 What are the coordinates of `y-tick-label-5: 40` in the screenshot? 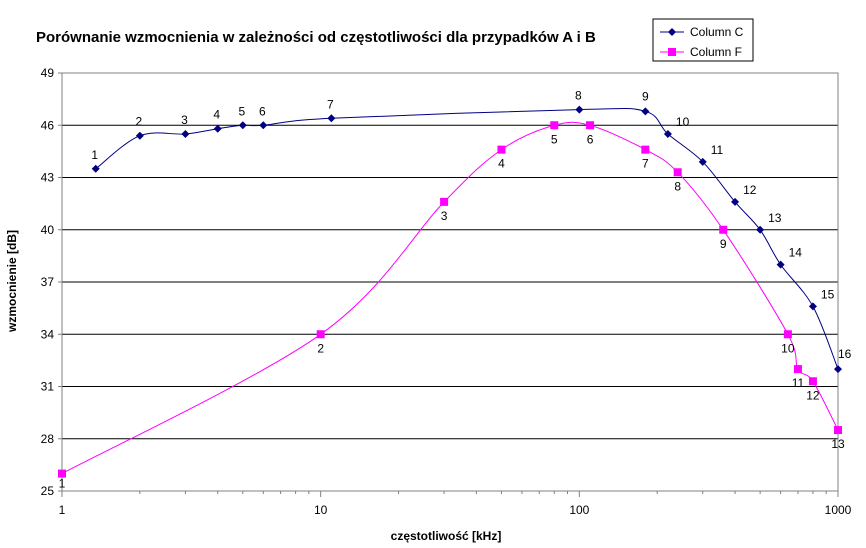 It's located at (48, 230).